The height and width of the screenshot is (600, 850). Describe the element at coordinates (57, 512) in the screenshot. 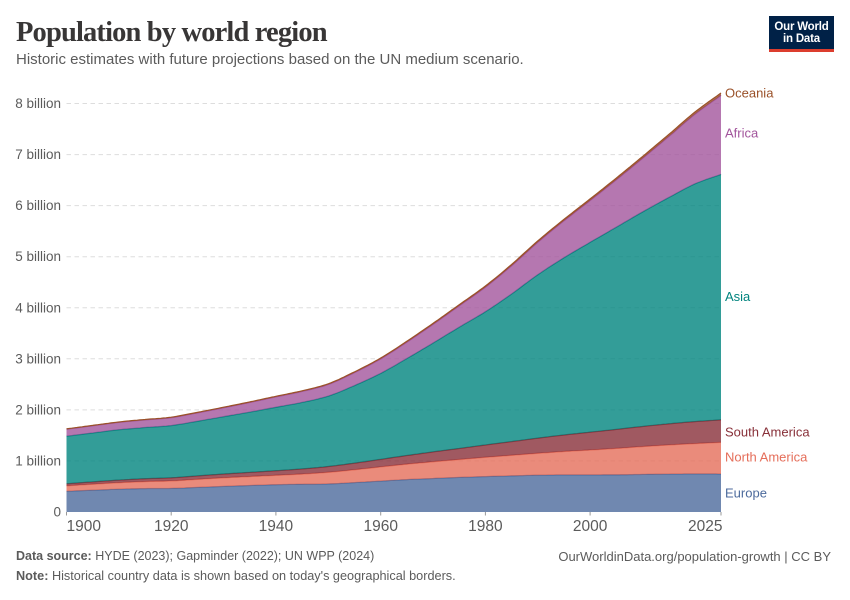

I see `svg-text: 0` at that location.